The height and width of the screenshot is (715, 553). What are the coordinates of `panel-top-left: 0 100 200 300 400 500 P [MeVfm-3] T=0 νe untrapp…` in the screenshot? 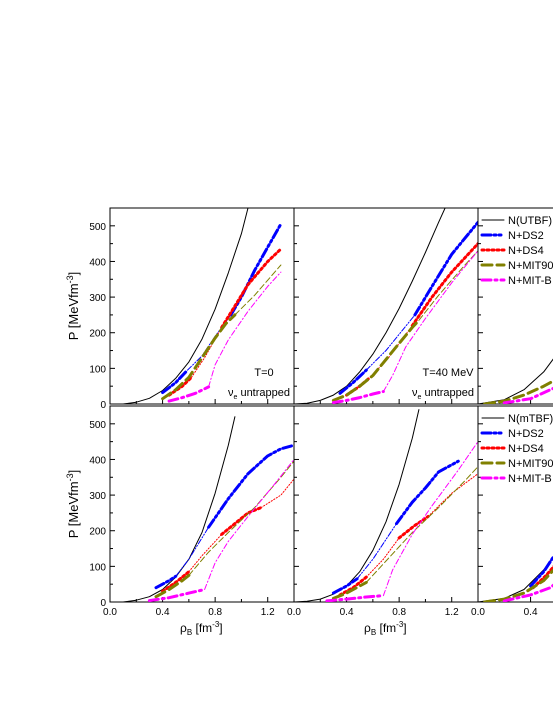 It's located at (180, 309).